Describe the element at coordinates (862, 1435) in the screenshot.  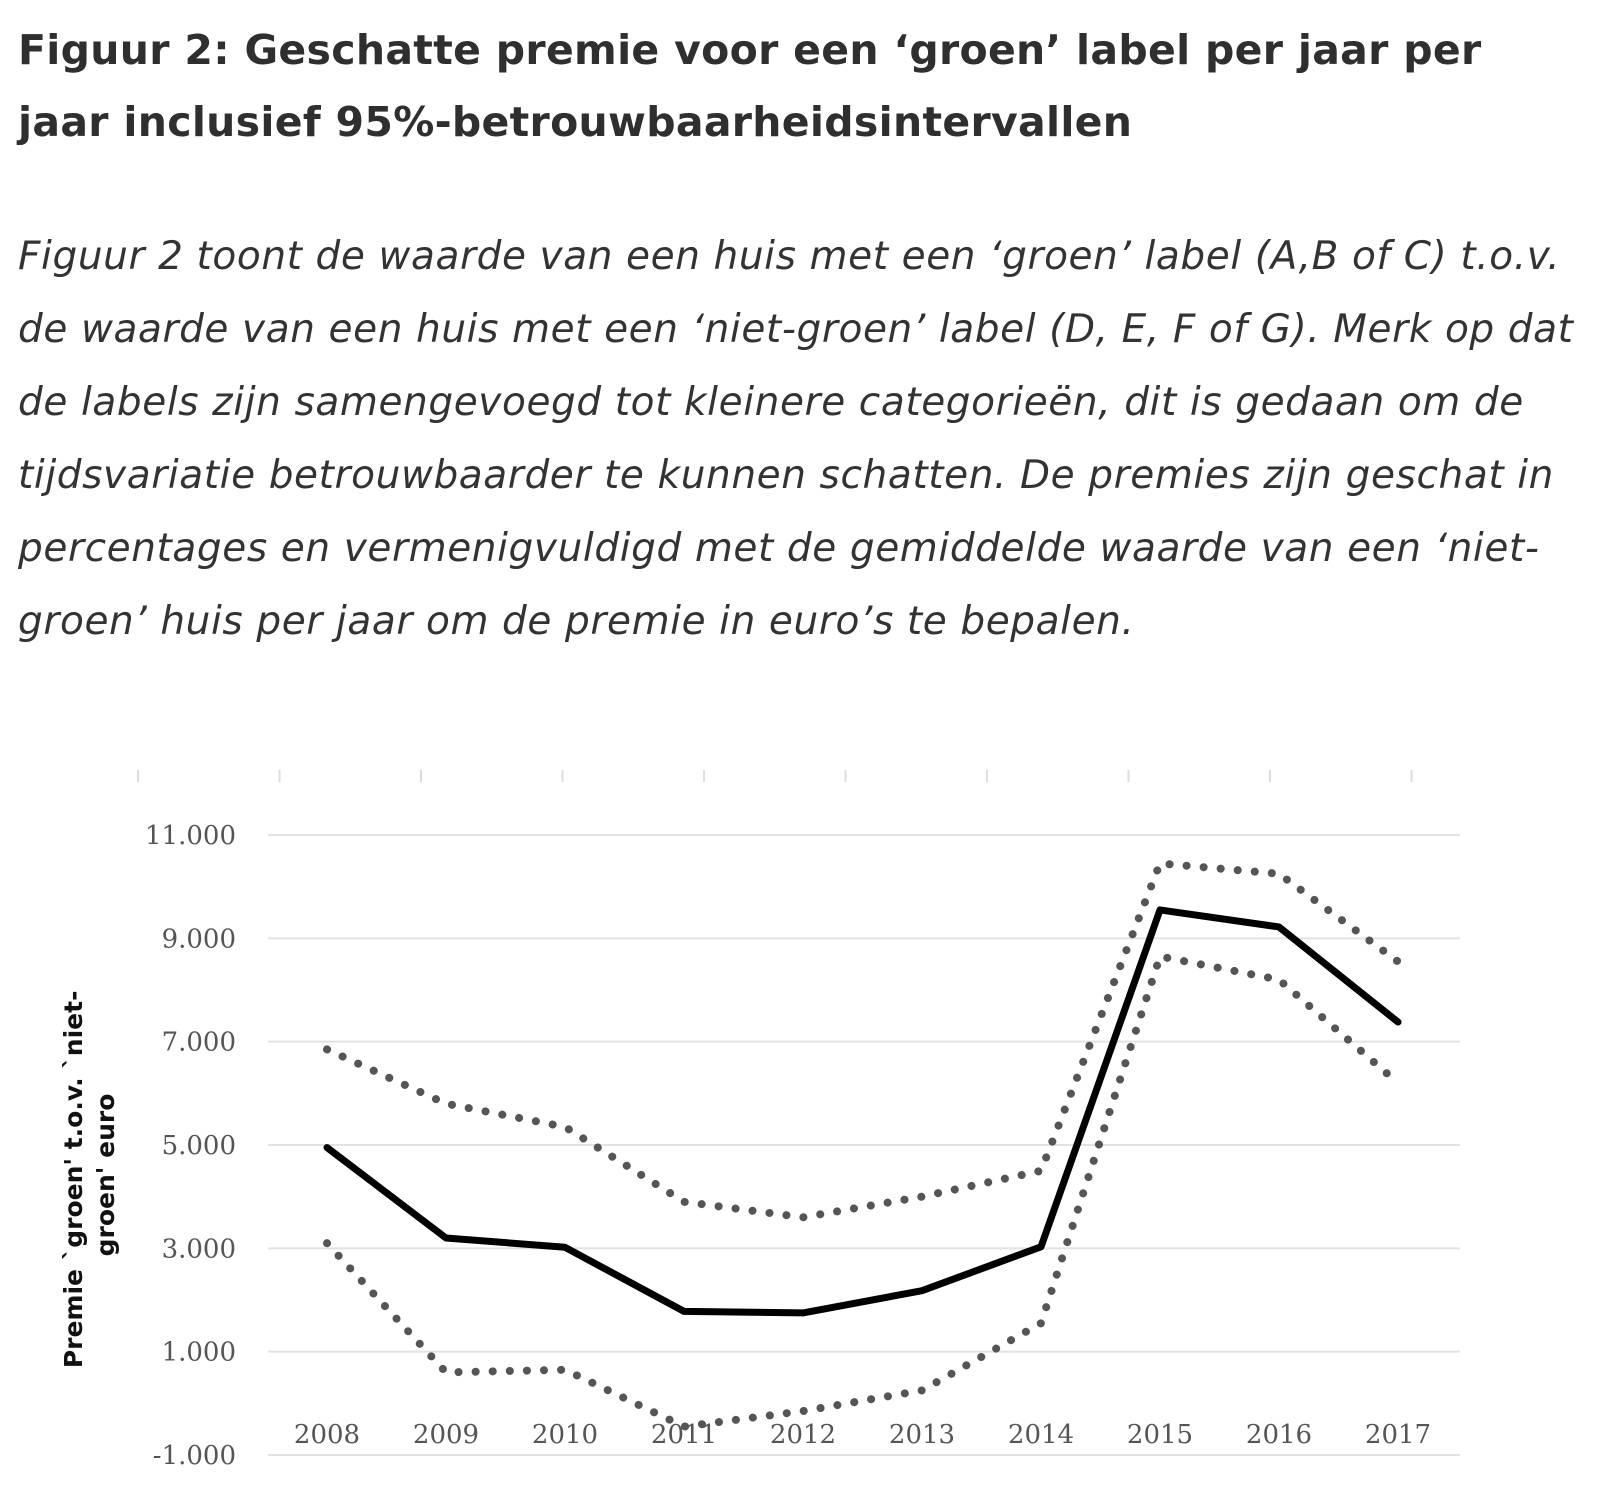
I see `x-tick-labels: 2008 2009 2010 2011 2012 2013 2014 2015 2016 2017` at that location.